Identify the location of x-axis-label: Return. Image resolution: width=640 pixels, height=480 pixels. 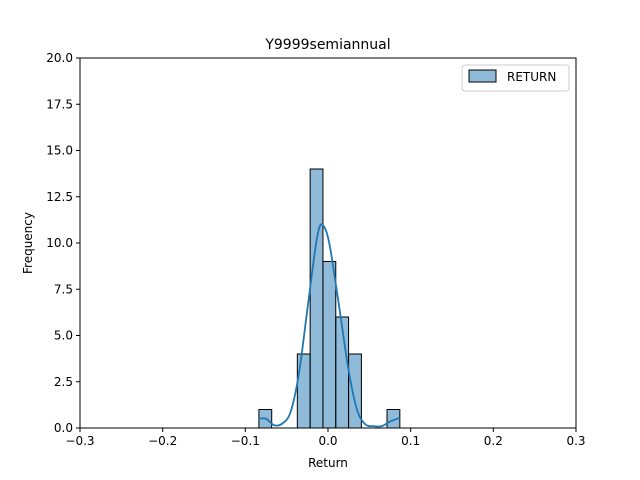
(328, 463).